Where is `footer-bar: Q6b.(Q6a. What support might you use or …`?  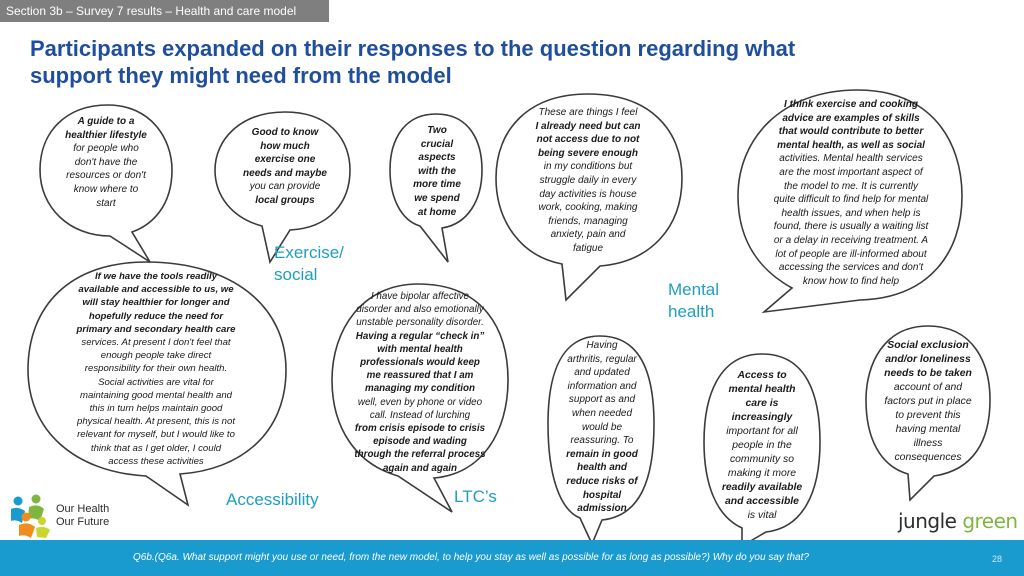
footer-bar: Q6b.(Q6a. What support might you use or … is located at coordinates (512, 558).